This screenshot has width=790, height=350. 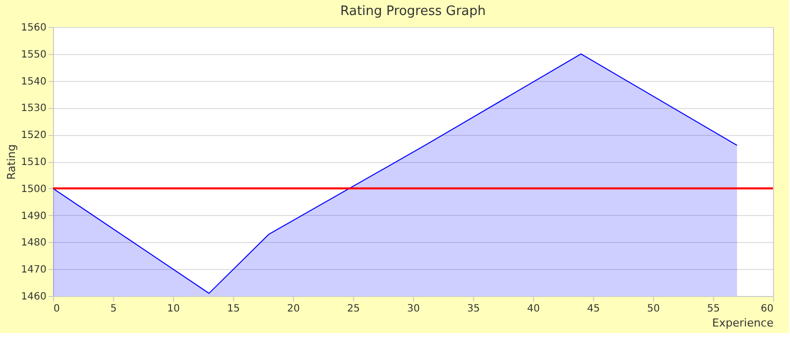 What do you see at coordinates (33, 108) in the screenshot?
I see `y-tick-label: 1530` at bounding box center [33, 108].